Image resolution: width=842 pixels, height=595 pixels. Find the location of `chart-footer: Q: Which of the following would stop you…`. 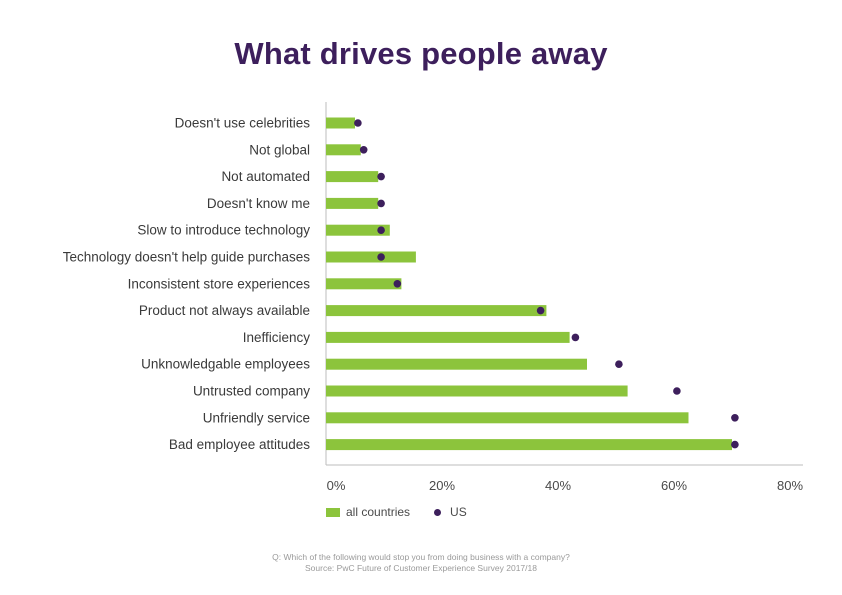

chart-footer: Q: Which of the following would stop you… is located at coordinates (421, 563).